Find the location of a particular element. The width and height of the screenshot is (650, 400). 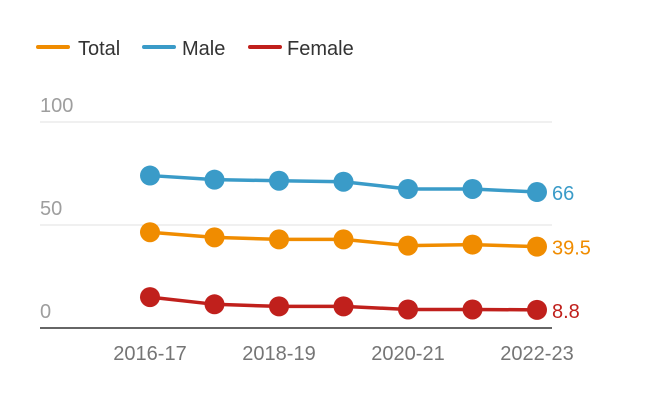

legend-label-total: Total is located at coordinates (99, 49).